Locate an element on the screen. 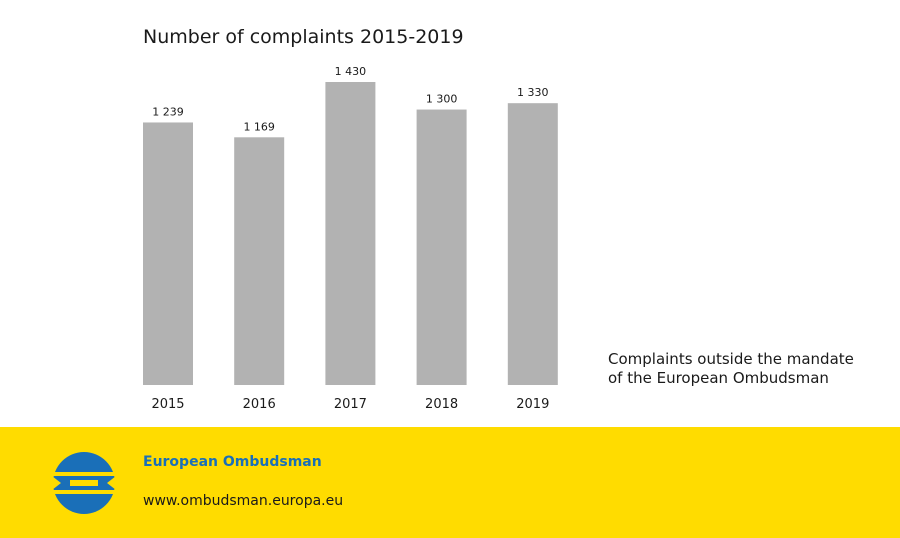 The image size is (900, 538). value-label-2019: 1 330 is located at coordinates (533, 92).